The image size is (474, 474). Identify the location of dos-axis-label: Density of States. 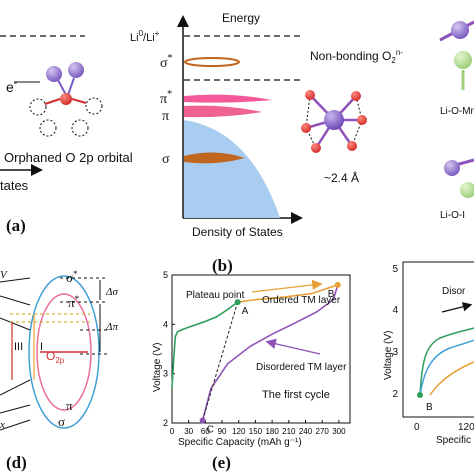
(237, 232).